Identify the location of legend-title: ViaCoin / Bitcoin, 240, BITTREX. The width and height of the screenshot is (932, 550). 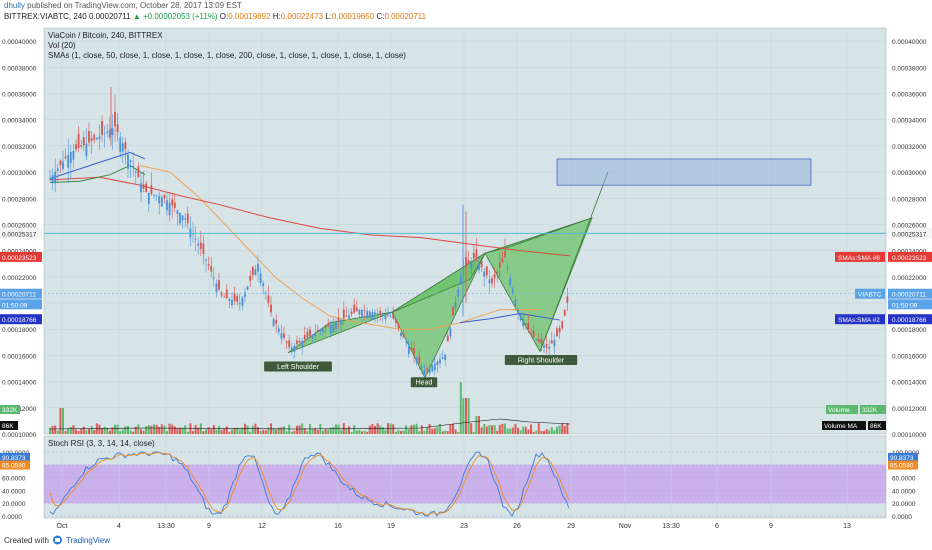
(105, 35).